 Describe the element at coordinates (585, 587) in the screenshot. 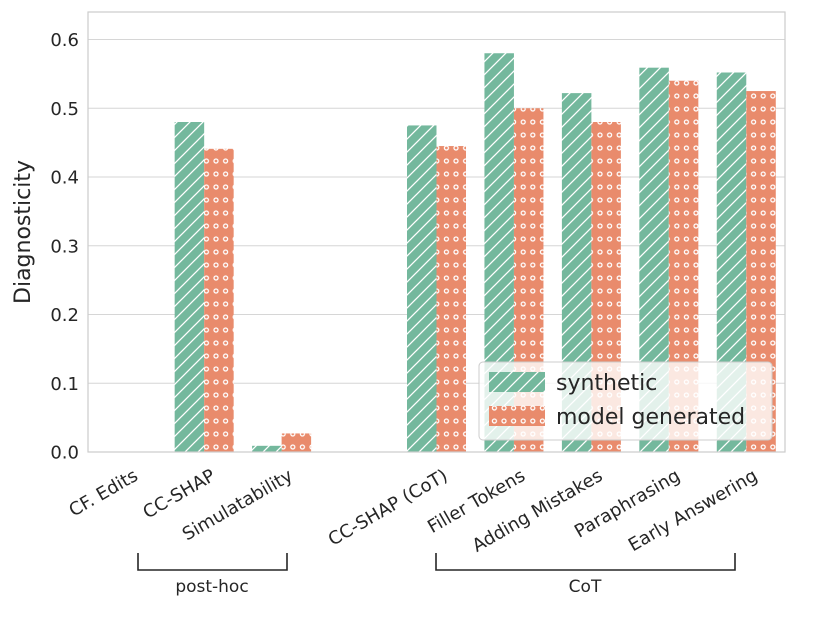

I see `group-label-cot: CoT` at that location.